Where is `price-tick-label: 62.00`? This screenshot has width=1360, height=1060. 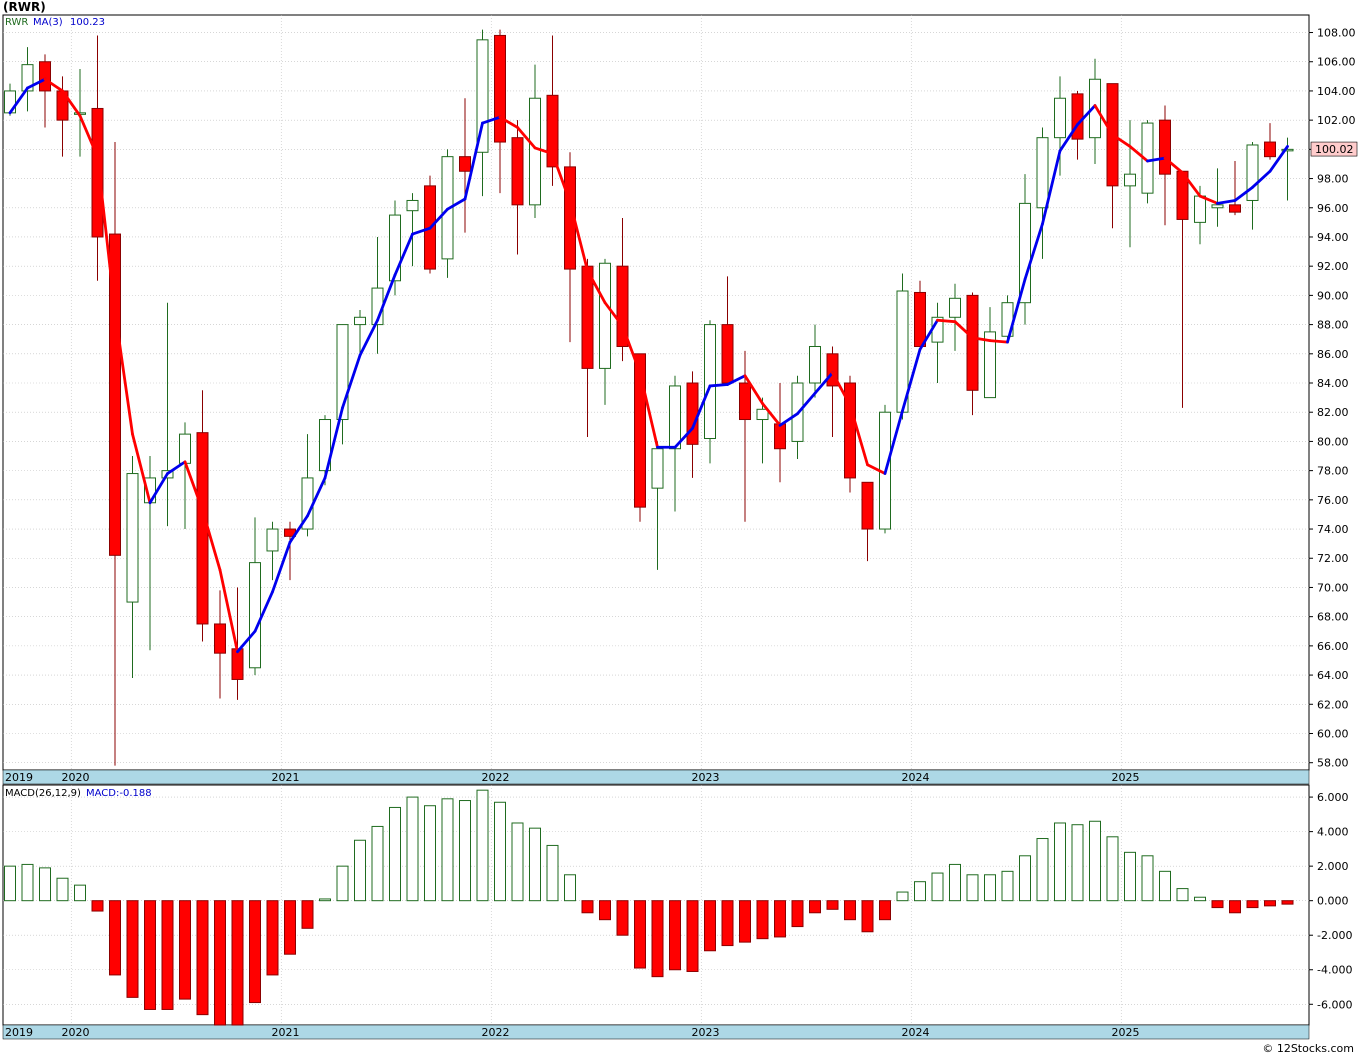 price-tick-label: 62.00 is located at coordinates (1333, 704).